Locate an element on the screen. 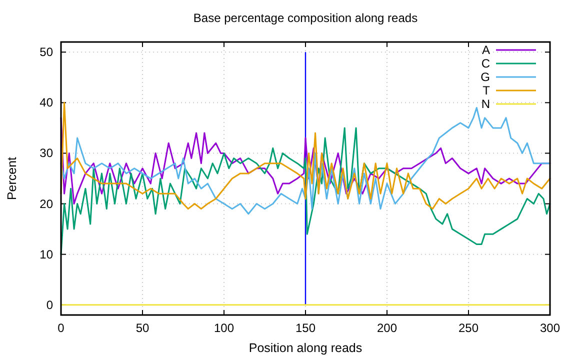  x-tick-label: 300 is located at coordinates (550, 328).